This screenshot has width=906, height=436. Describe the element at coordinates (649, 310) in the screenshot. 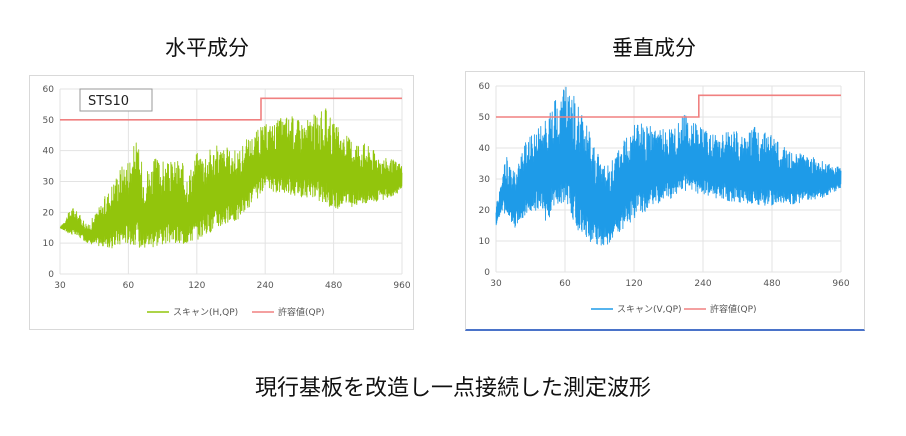

I see `legend-label-scan: スキャン(V,QP)` at that location.